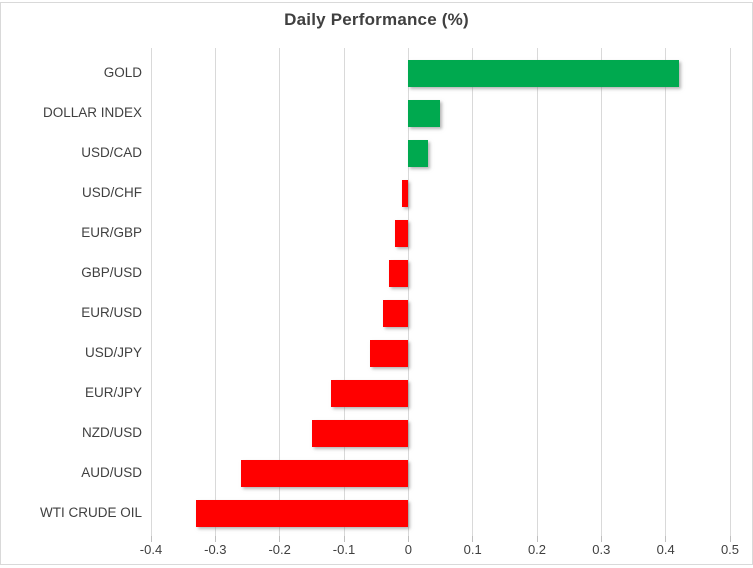  What do you see at coordinates (389, 353) in the screenshot?
I see `bar-usd-jpy` at bounding box center [389, 353].